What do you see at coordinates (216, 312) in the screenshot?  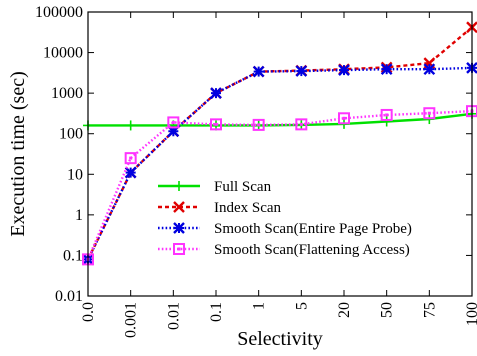 I see `x-tick-label: 0.1` at bounding box center [216, 312].